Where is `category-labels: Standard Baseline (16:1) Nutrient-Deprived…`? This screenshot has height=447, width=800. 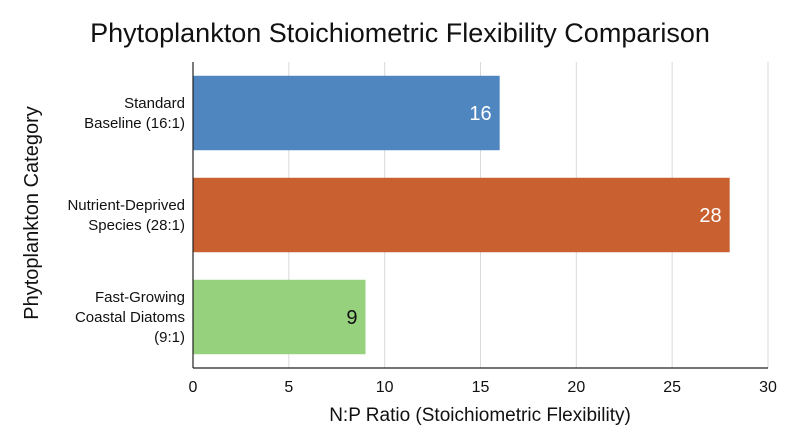
category-labels: Standard Baseline (16:1) Nutrient-Deprived… is located at coordinates (126, 220).